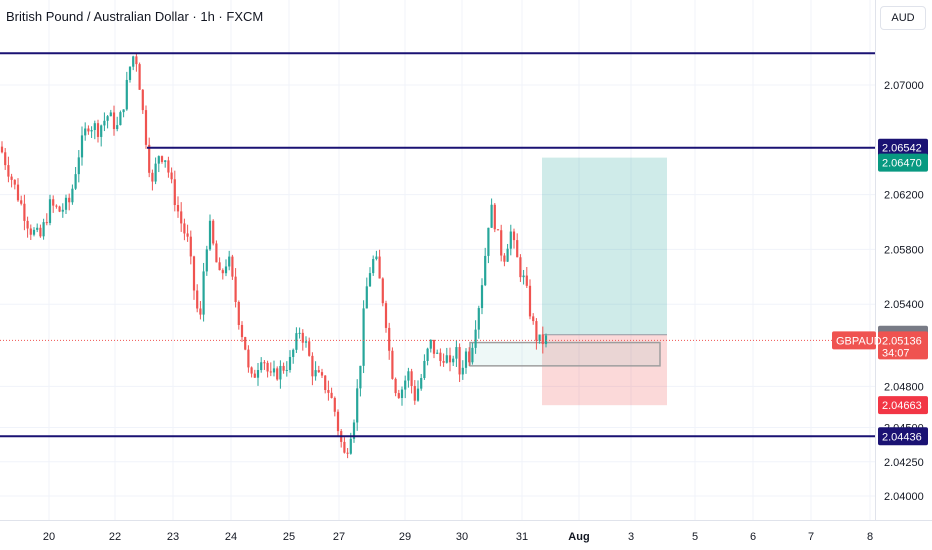  I want to click on time-axis: 20 22 23 24 25 27 29 30 31 Aug 3 5 6 7 8, so click(466, 531).